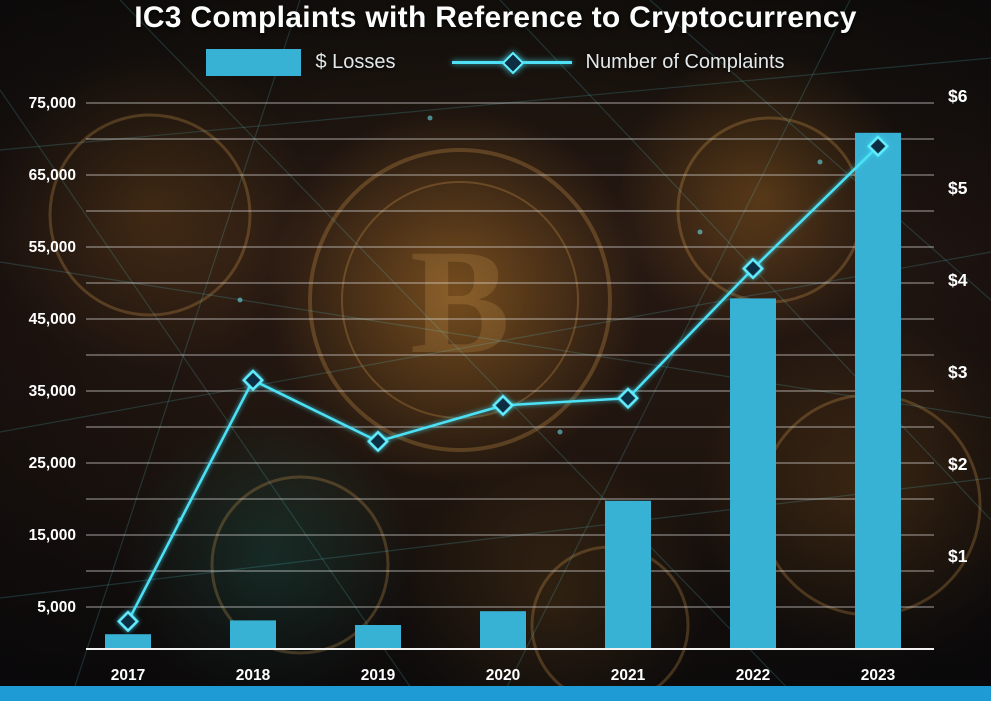 This screenshot has width=991, height=701. I want to click on legend: $ Losses Number of Complaints, so click(495, 62).